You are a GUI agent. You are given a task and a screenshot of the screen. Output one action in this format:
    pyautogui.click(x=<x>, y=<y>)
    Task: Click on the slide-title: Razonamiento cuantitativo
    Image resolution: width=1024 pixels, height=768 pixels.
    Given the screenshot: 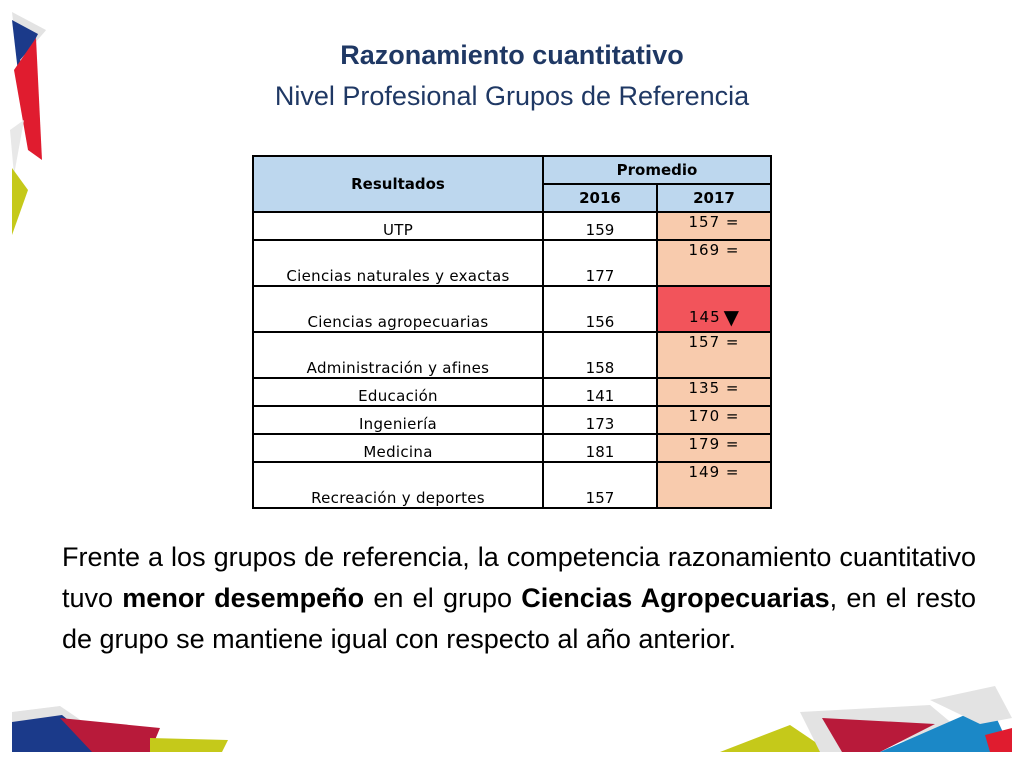 What is the action you would take?
    pyautogui.click(x=512, y=55)
    